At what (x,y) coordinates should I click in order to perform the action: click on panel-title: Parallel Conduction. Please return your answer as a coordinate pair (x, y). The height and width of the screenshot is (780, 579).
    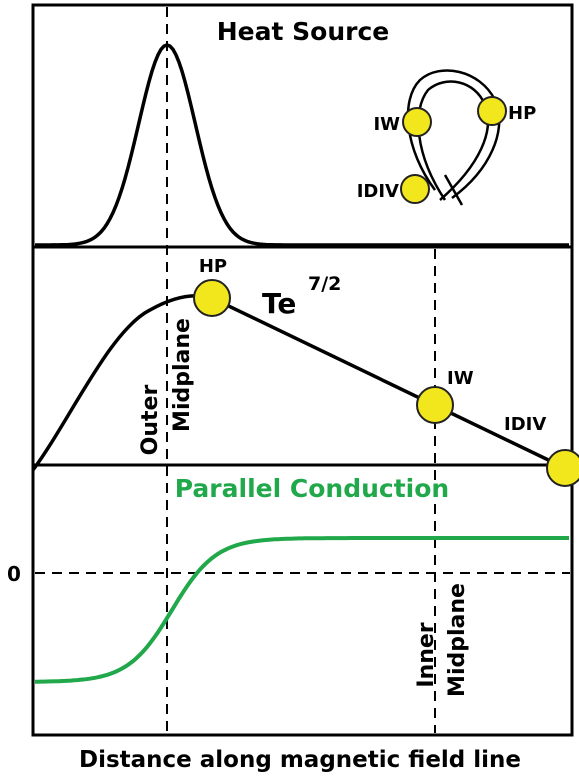
    Looking at the image, I should click on (312, 488).